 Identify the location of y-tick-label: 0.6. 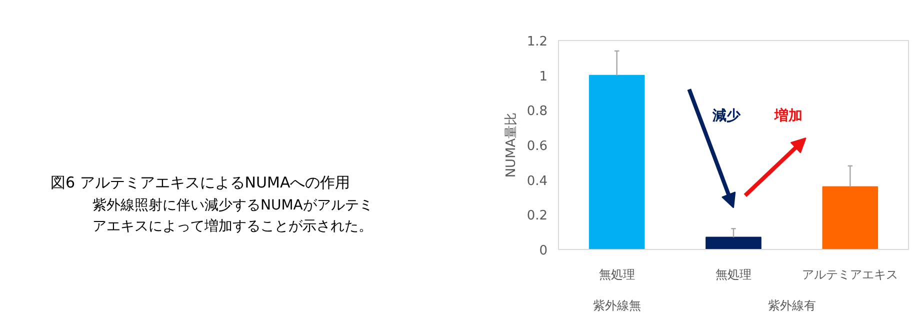
(537, 146).